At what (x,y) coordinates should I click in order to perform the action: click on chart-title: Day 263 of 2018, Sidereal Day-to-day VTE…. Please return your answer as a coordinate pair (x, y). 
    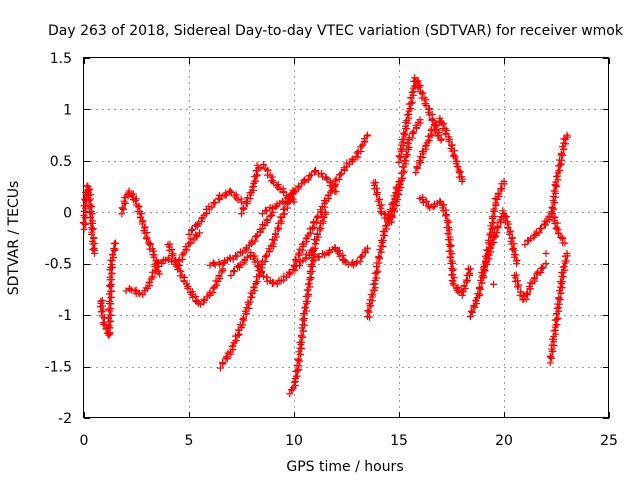
    Looking at the image, I should click on (336, 31).